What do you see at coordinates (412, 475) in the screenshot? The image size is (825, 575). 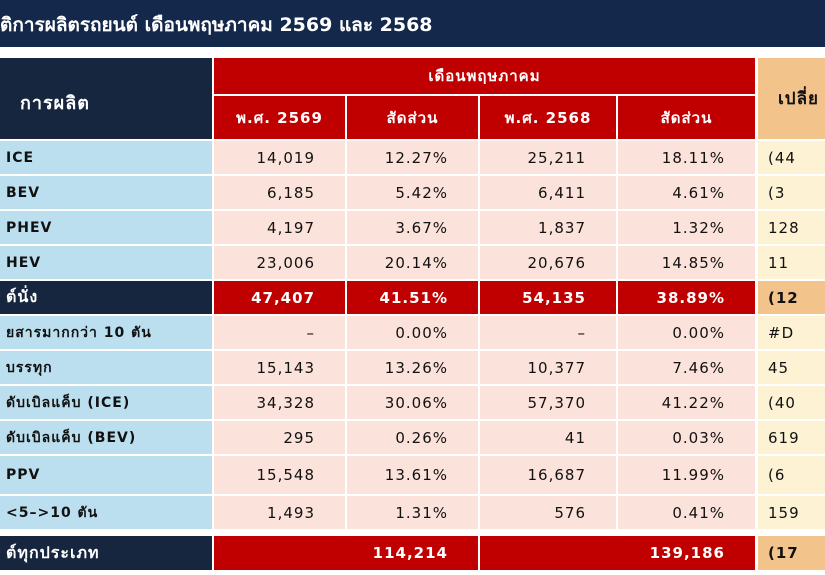 I see `cell: 13.61%` at bounding box center [412, 475].